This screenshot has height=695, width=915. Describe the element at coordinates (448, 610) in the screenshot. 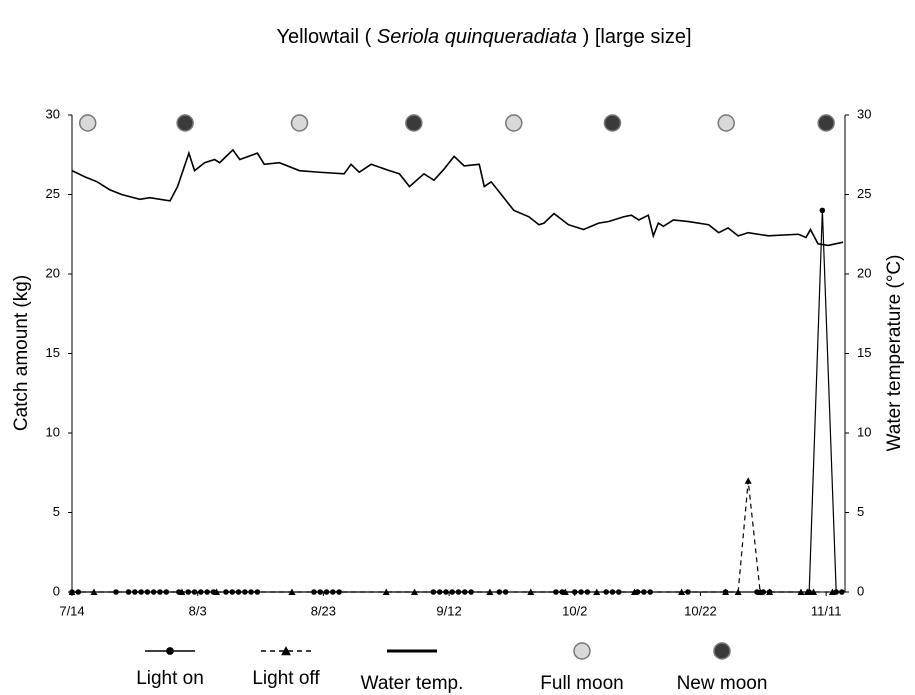

I see `x-tick-label: 9/12` at that location.